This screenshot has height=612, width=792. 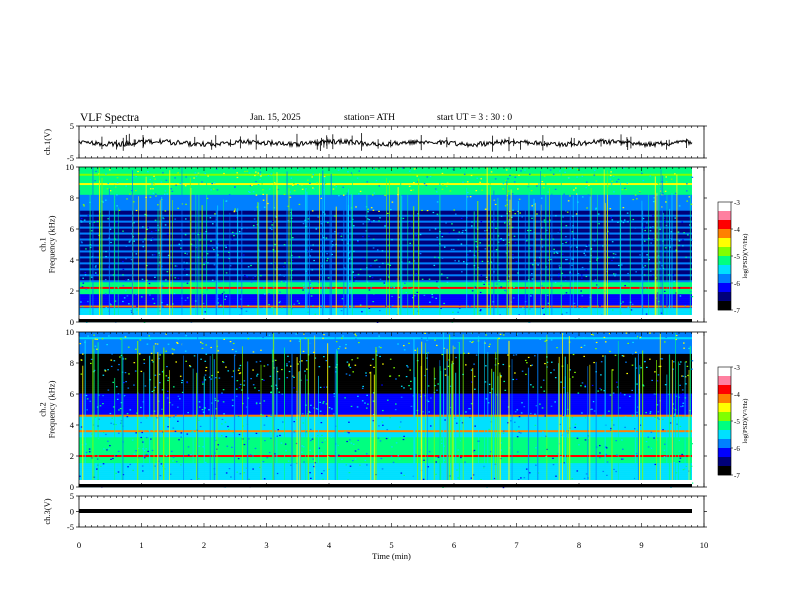 I want to click on y-tick-label: 4, so click(x=72, y=260).